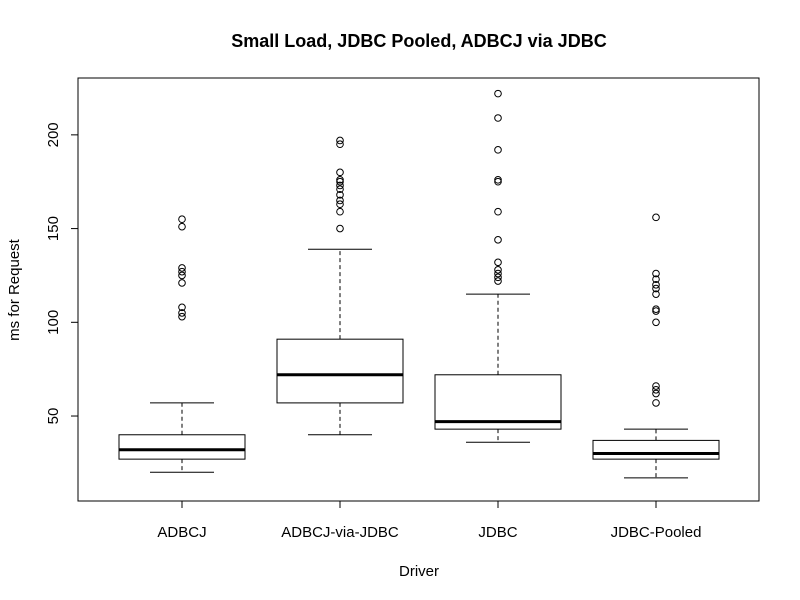  Describe the element at coordinates (53, 322) in the screenshot. I see `y-tick-label: 100` at that location.